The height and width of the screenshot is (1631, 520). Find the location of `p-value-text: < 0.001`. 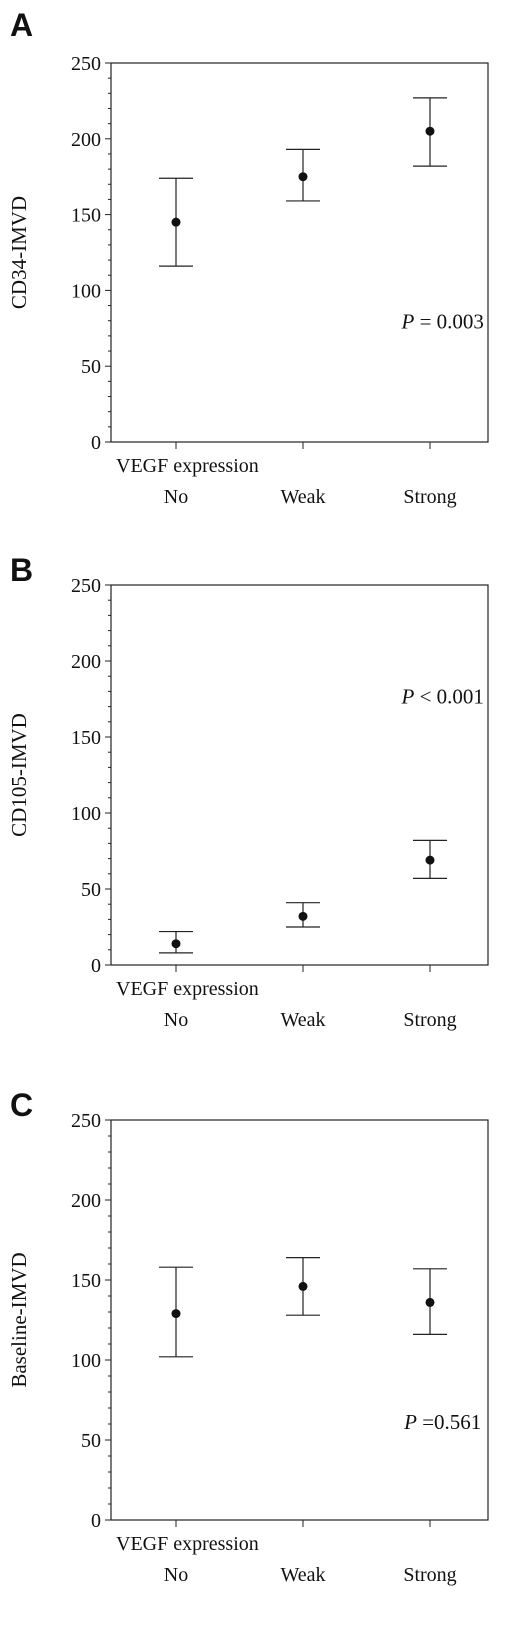

p-value-text: < 0.001 is located at coordinates (449, 697).